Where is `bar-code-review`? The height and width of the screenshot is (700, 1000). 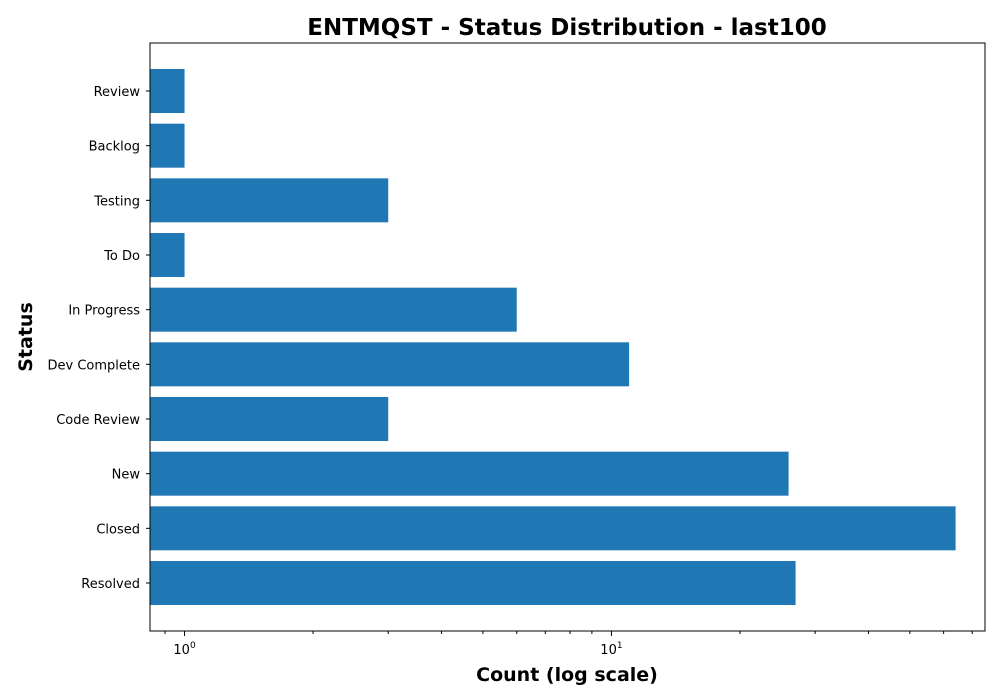
bar-code-review is located at coordinates (269, 419).